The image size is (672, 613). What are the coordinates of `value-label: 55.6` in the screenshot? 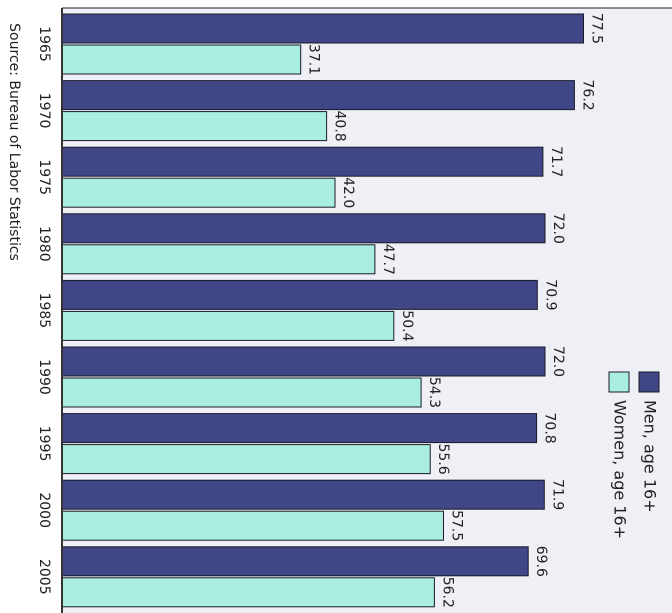 It's located at (443, 459).